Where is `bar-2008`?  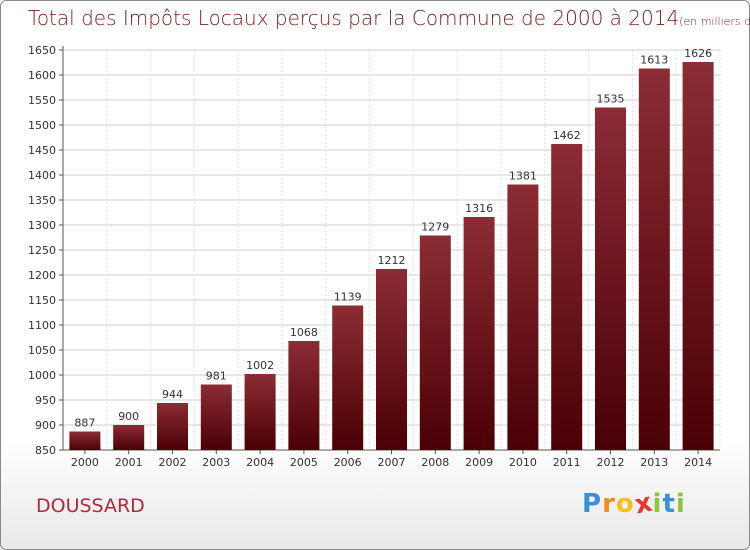 bar-2008 is located at coordinates (435, 342).